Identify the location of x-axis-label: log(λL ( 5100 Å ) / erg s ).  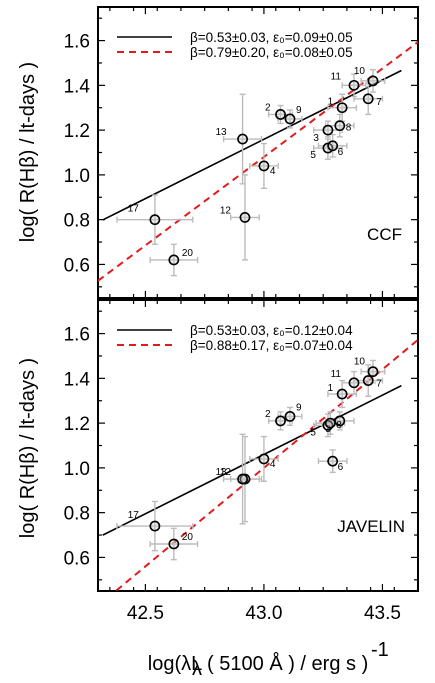
(258, 663).